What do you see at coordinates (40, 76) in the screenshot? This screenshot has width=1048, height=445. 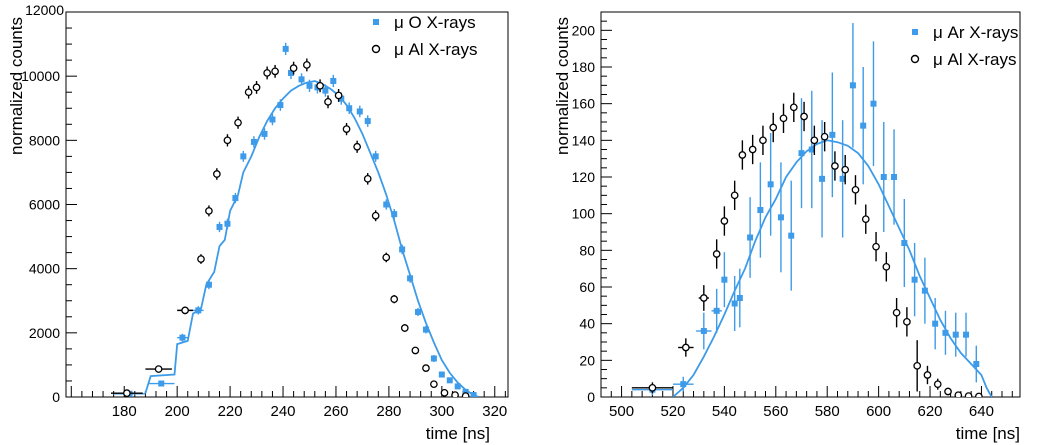 I see `y-tick-label: 10000` at bounding box center [40, 76].